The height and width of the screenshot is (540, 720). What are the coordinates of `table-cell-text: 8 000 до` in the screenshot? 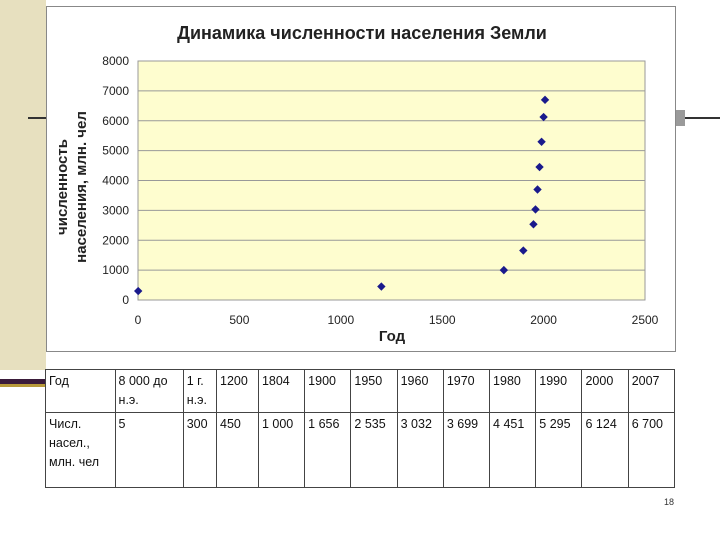 It's located at (143, 381).